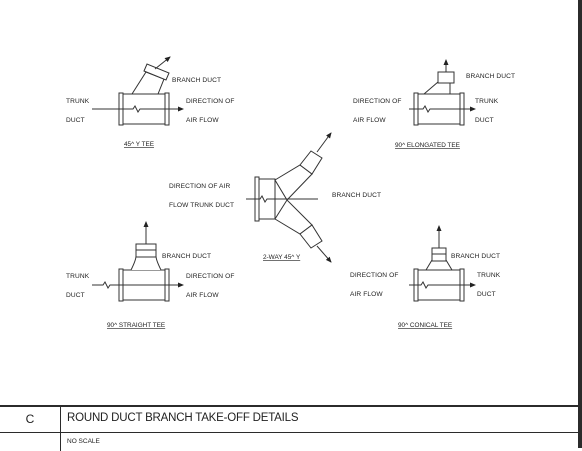  I want to click on two-way-y-direction-label-1: DIRECTION OF AIR, so click(199, 186).